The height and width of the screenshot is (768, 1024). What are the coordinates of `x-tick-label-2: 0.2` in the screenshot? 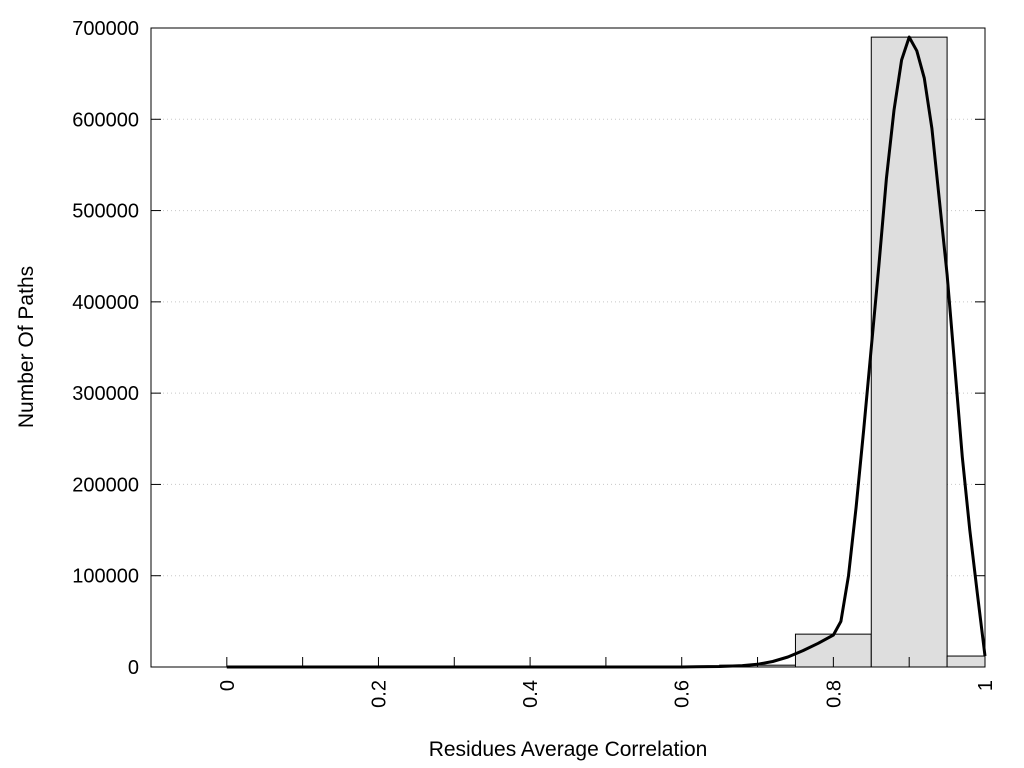 It's located at (379, 694).